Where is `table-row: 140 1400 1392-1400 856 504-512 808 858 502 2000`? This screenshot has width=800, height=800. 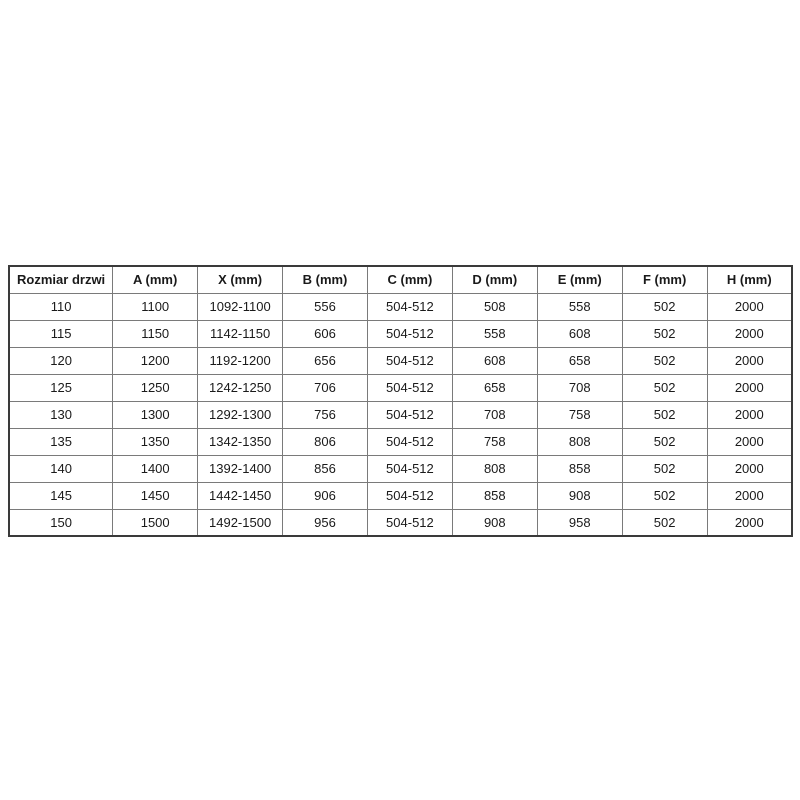 table-row: 140 1400 1392-1400 856 504-512 808 858 502 2000 is located at coordinates (400, 468).